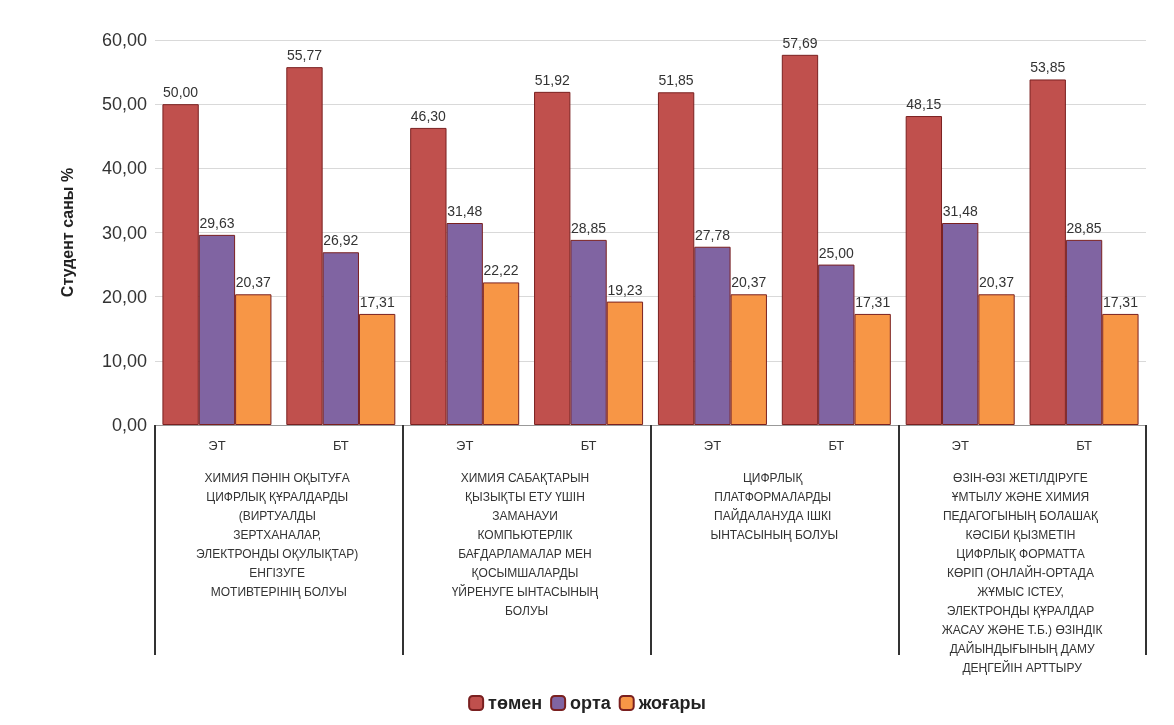 The width and height of the screenshot is (1174, 725). What do you see at coordinates (67, 232) in the screenshot?
I see `y-axis-title: Студент саны %` at bounding box center [67, 232].